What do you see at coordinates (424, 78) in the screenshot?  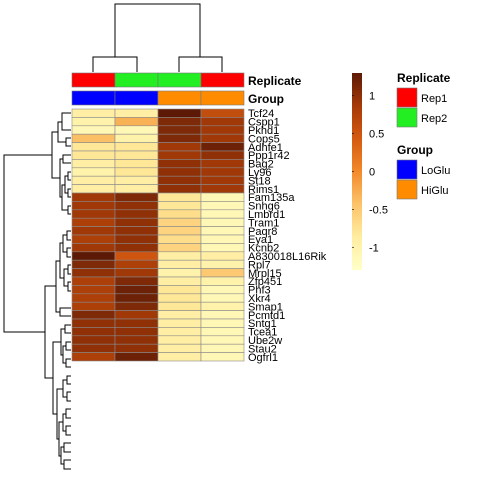 I see `legend-title: Replicate` at bounding box center [424, 78].